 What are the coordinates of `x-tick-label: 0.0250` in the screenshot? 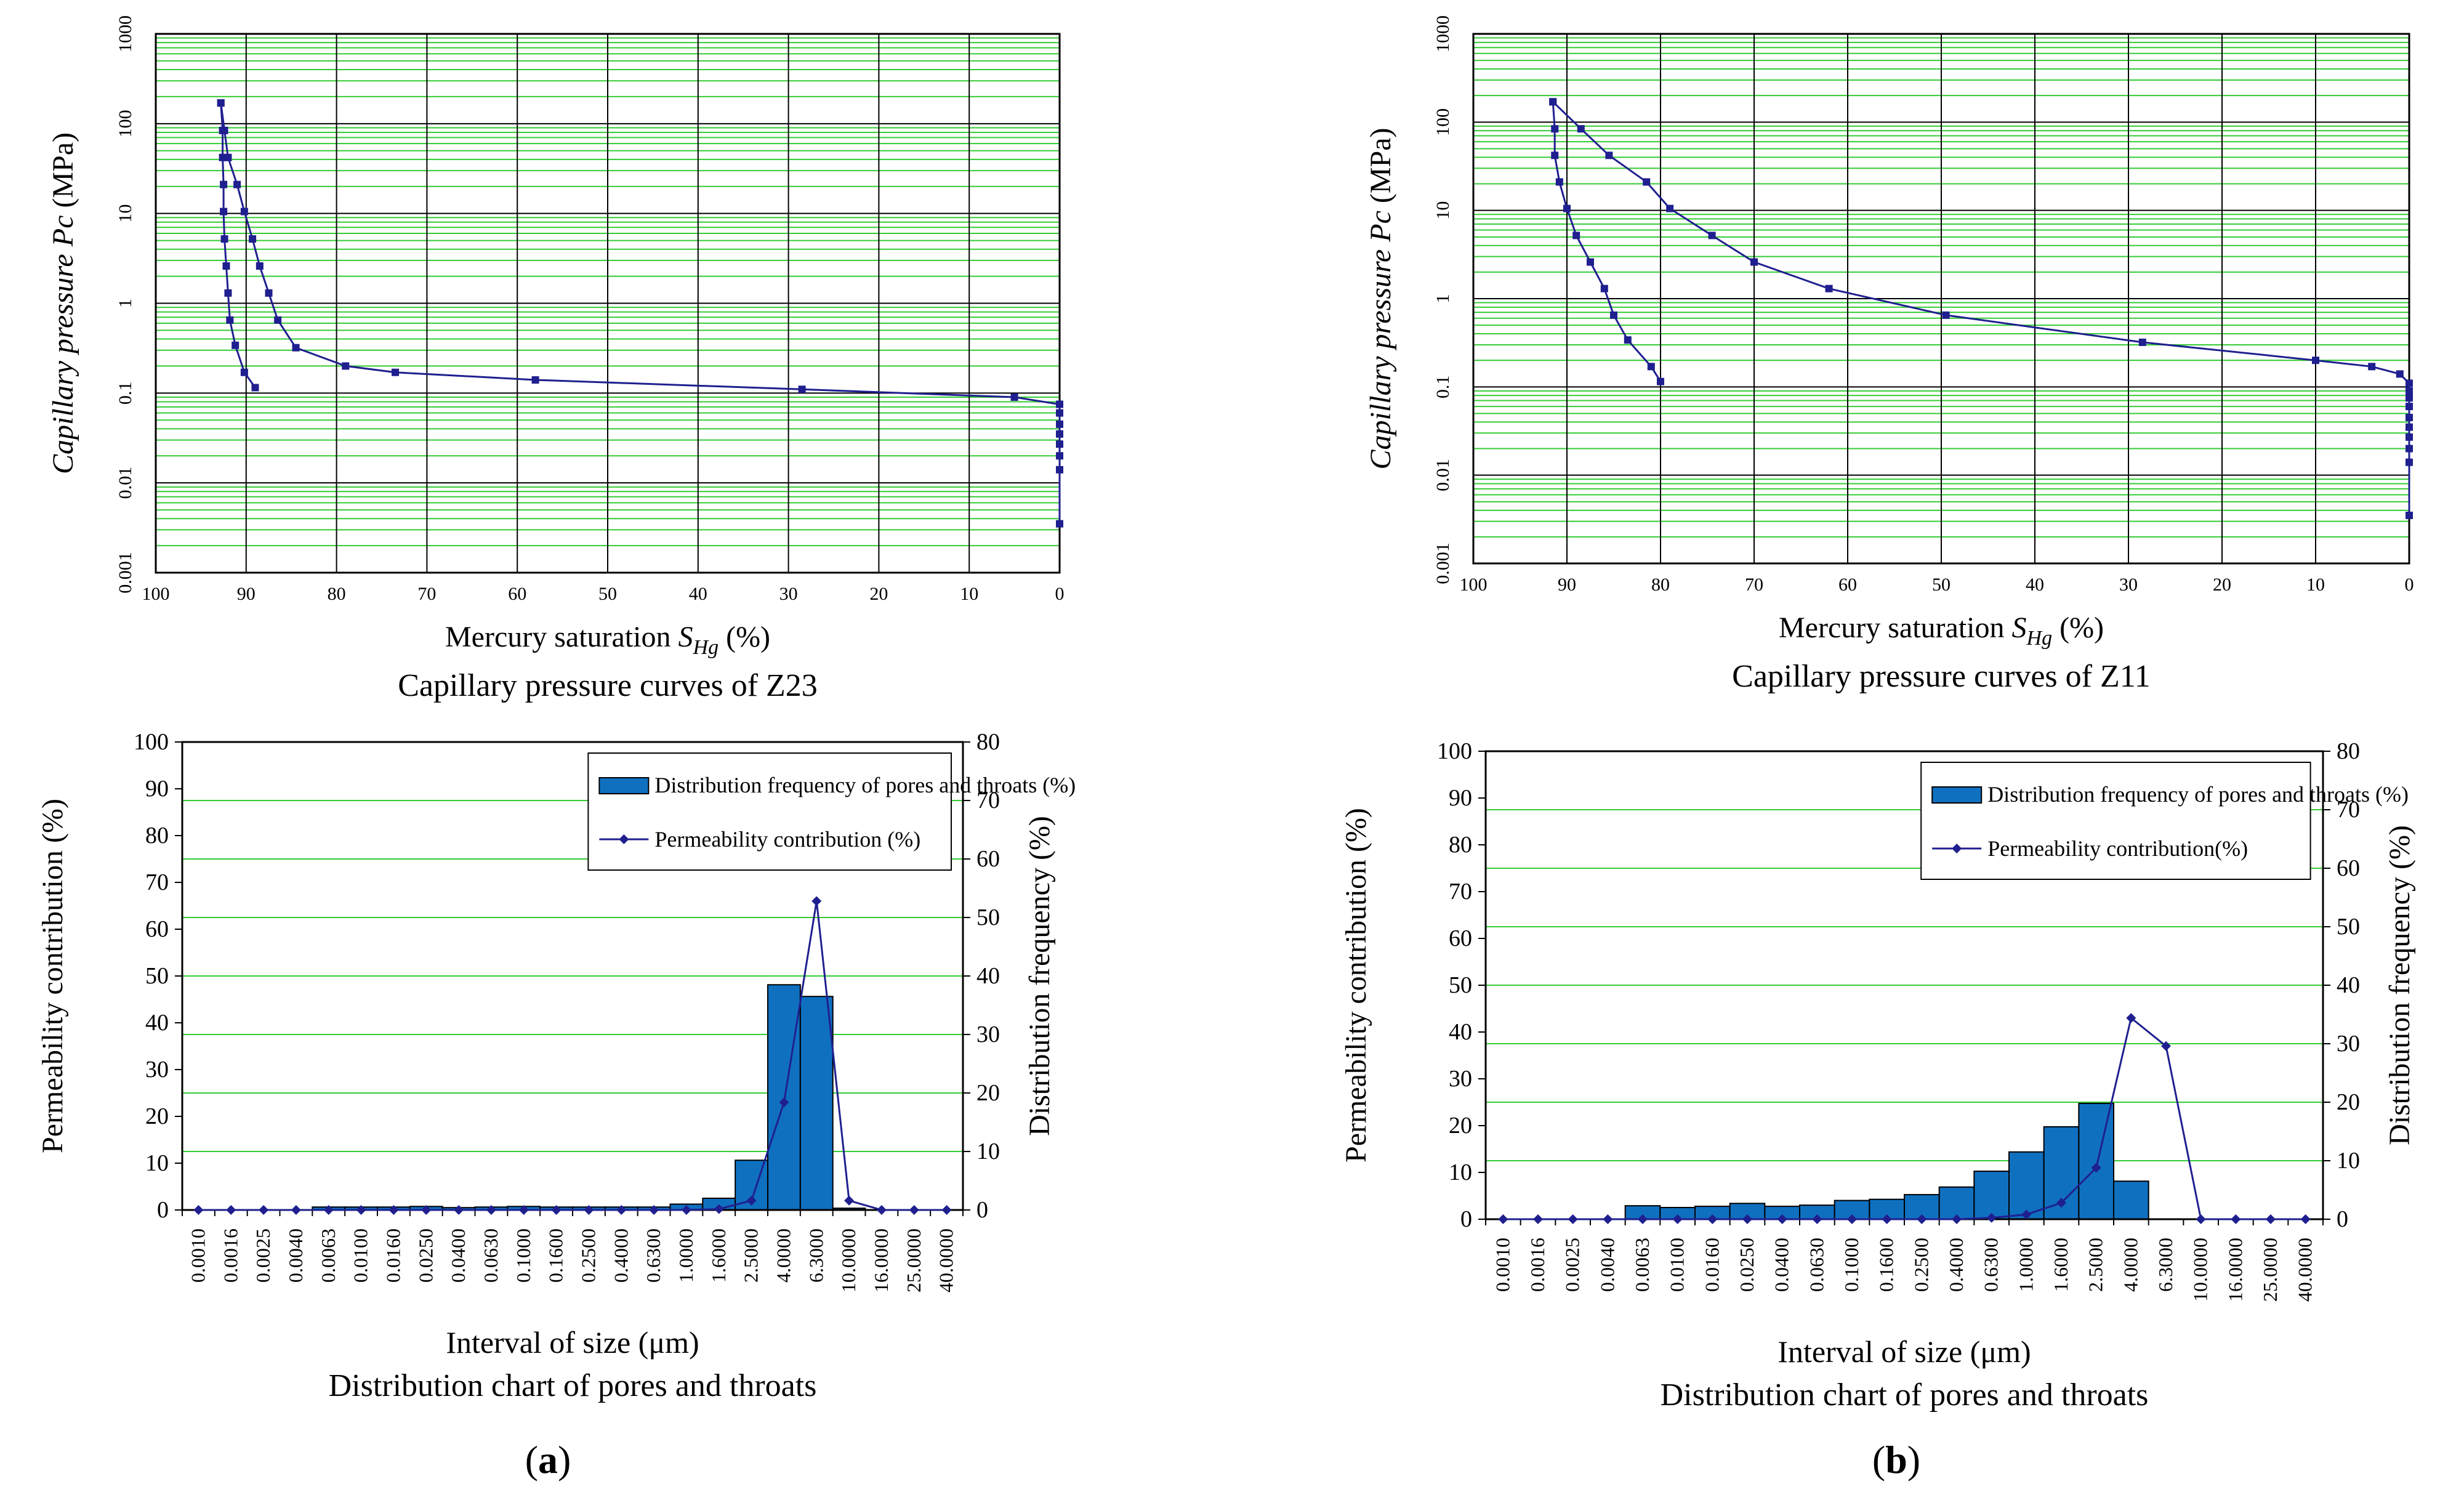 It's located at (1747, 1265).